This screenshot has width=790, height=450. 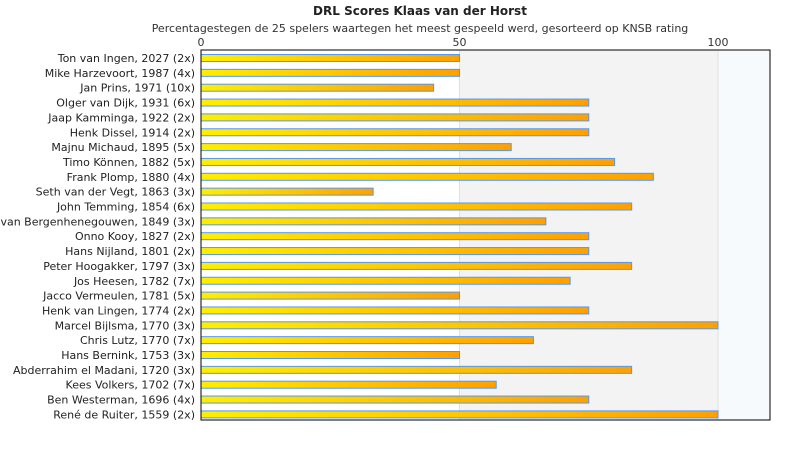 I want to click on chart-title: DRL Scores Klaas van der Horst, so click(x=420, y=11).